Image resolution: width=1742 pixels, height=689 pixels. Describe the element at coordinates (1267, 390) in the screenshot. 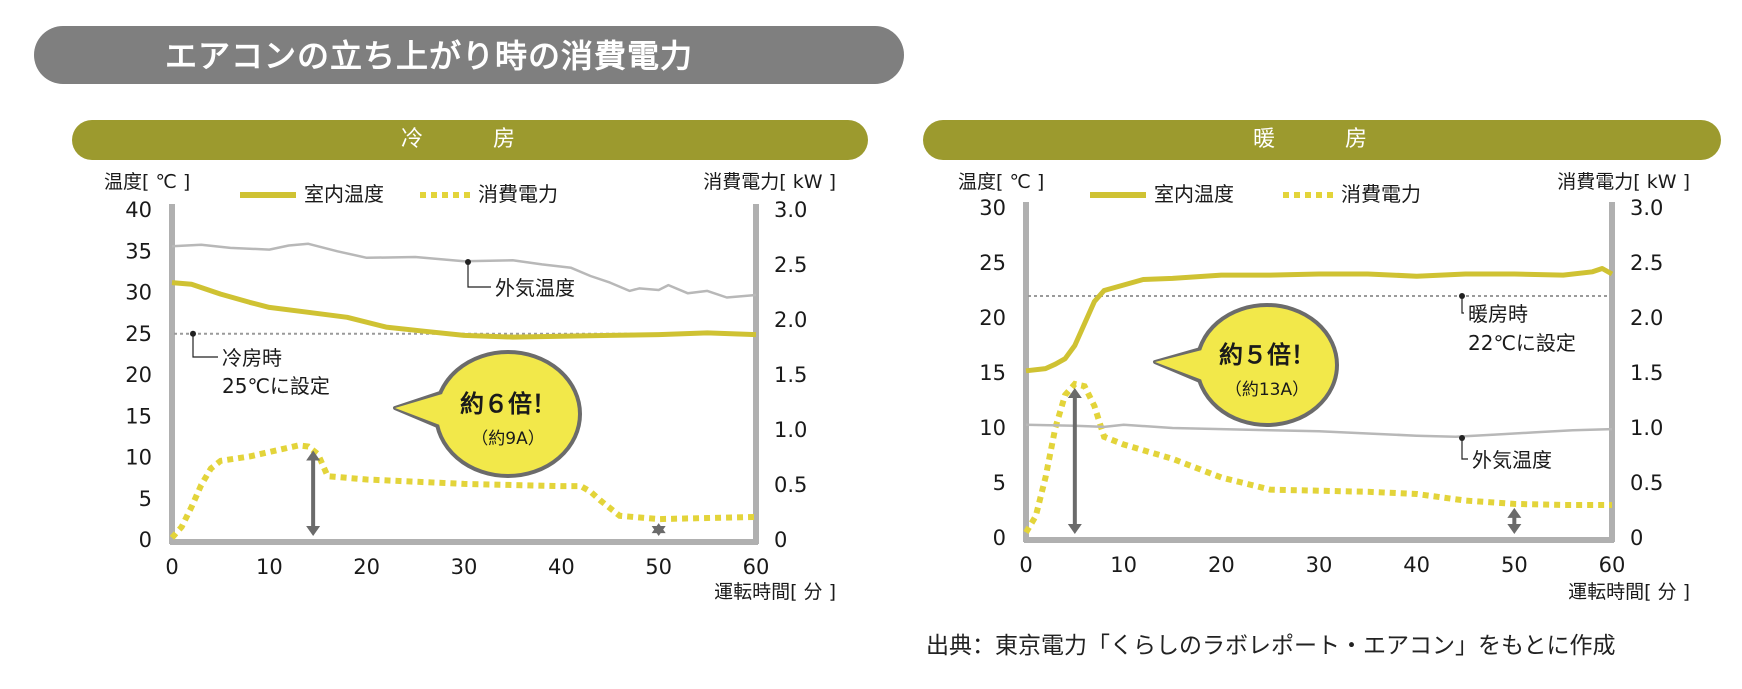

I see `heating-bubble-sub-text: （約13A）` at that location.